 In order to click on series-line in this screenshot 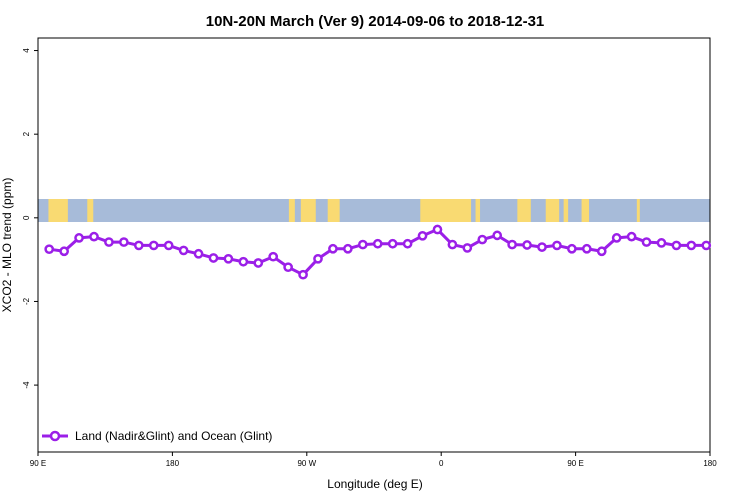, I will do `click(377, 252)`.